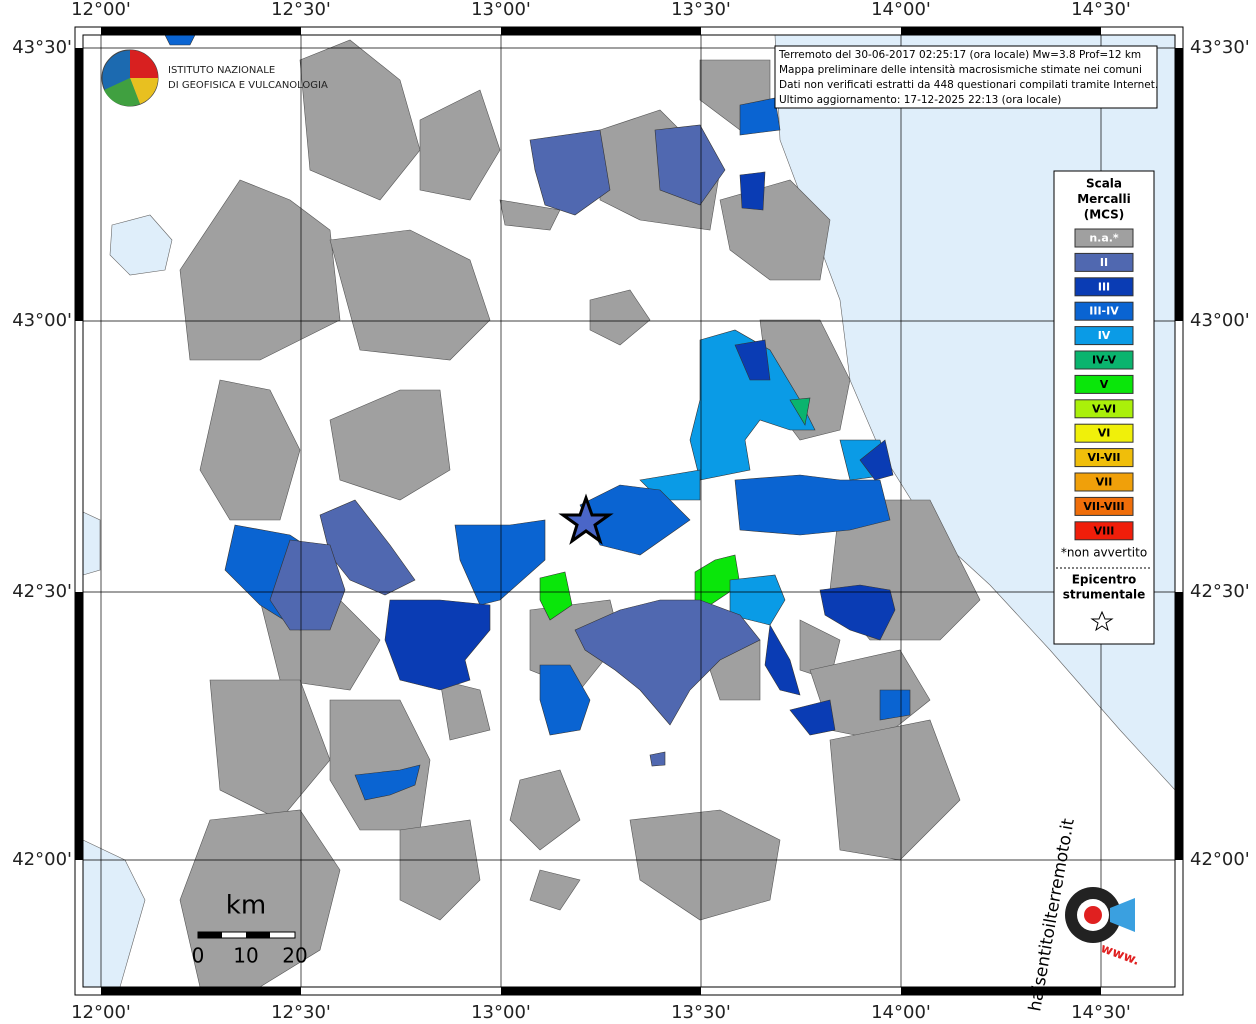 Image resolution: width=1256 pixels, height=1024 pixels. What do you see at coordinates (1104, 553) in the screenshot?
I see `legend-note: *non avvertito` at bounding box center [1104, 553].